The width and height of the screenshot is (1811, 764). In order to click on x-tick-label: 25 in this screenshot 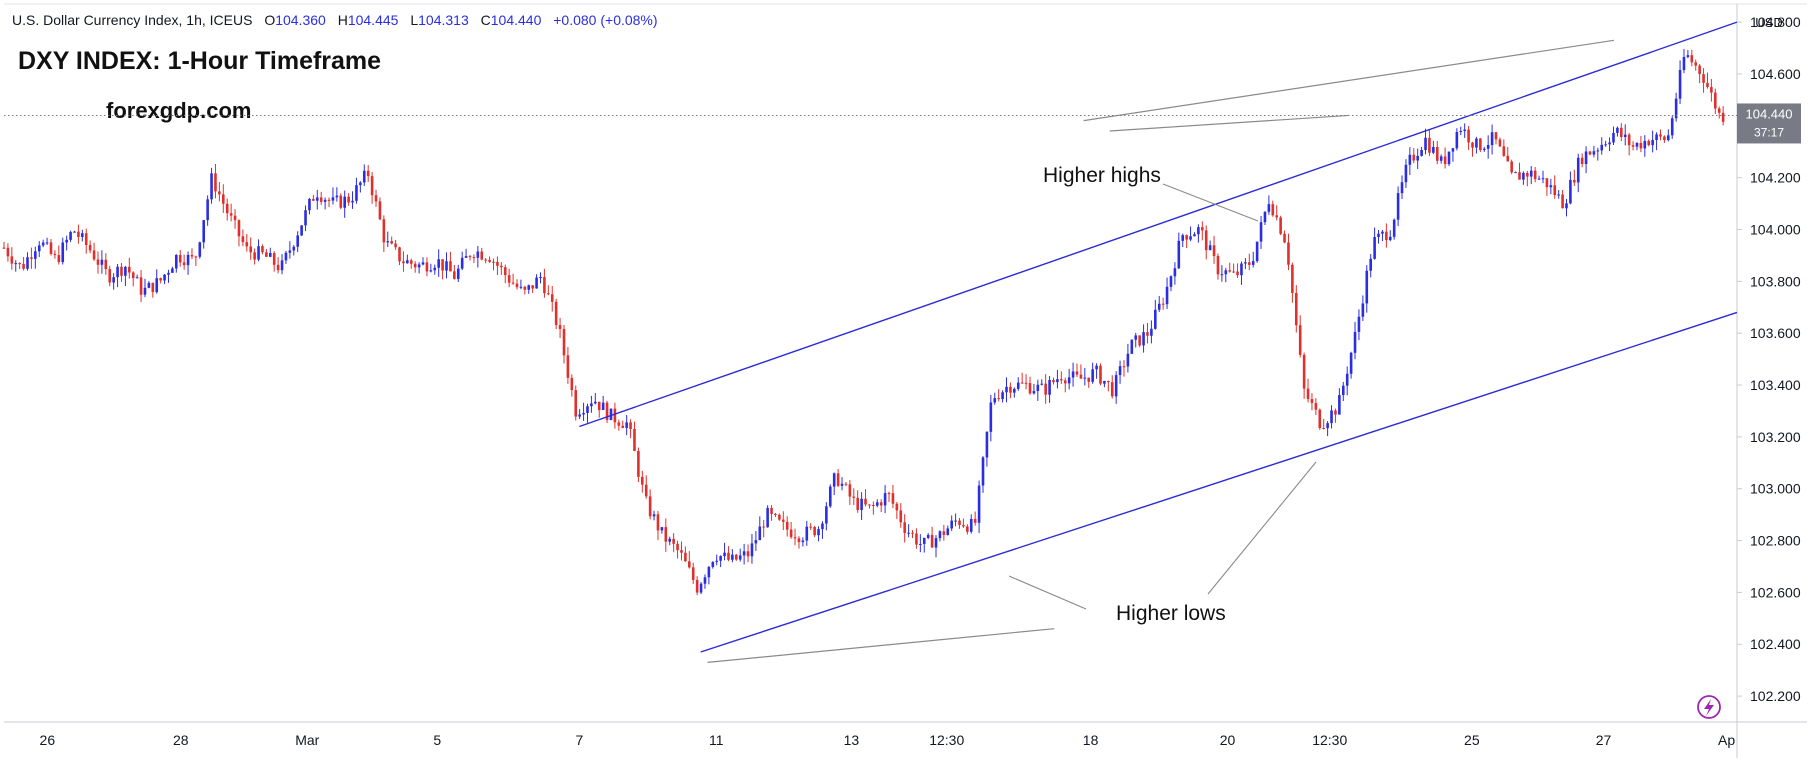, I will do `click(1472, 740)`.